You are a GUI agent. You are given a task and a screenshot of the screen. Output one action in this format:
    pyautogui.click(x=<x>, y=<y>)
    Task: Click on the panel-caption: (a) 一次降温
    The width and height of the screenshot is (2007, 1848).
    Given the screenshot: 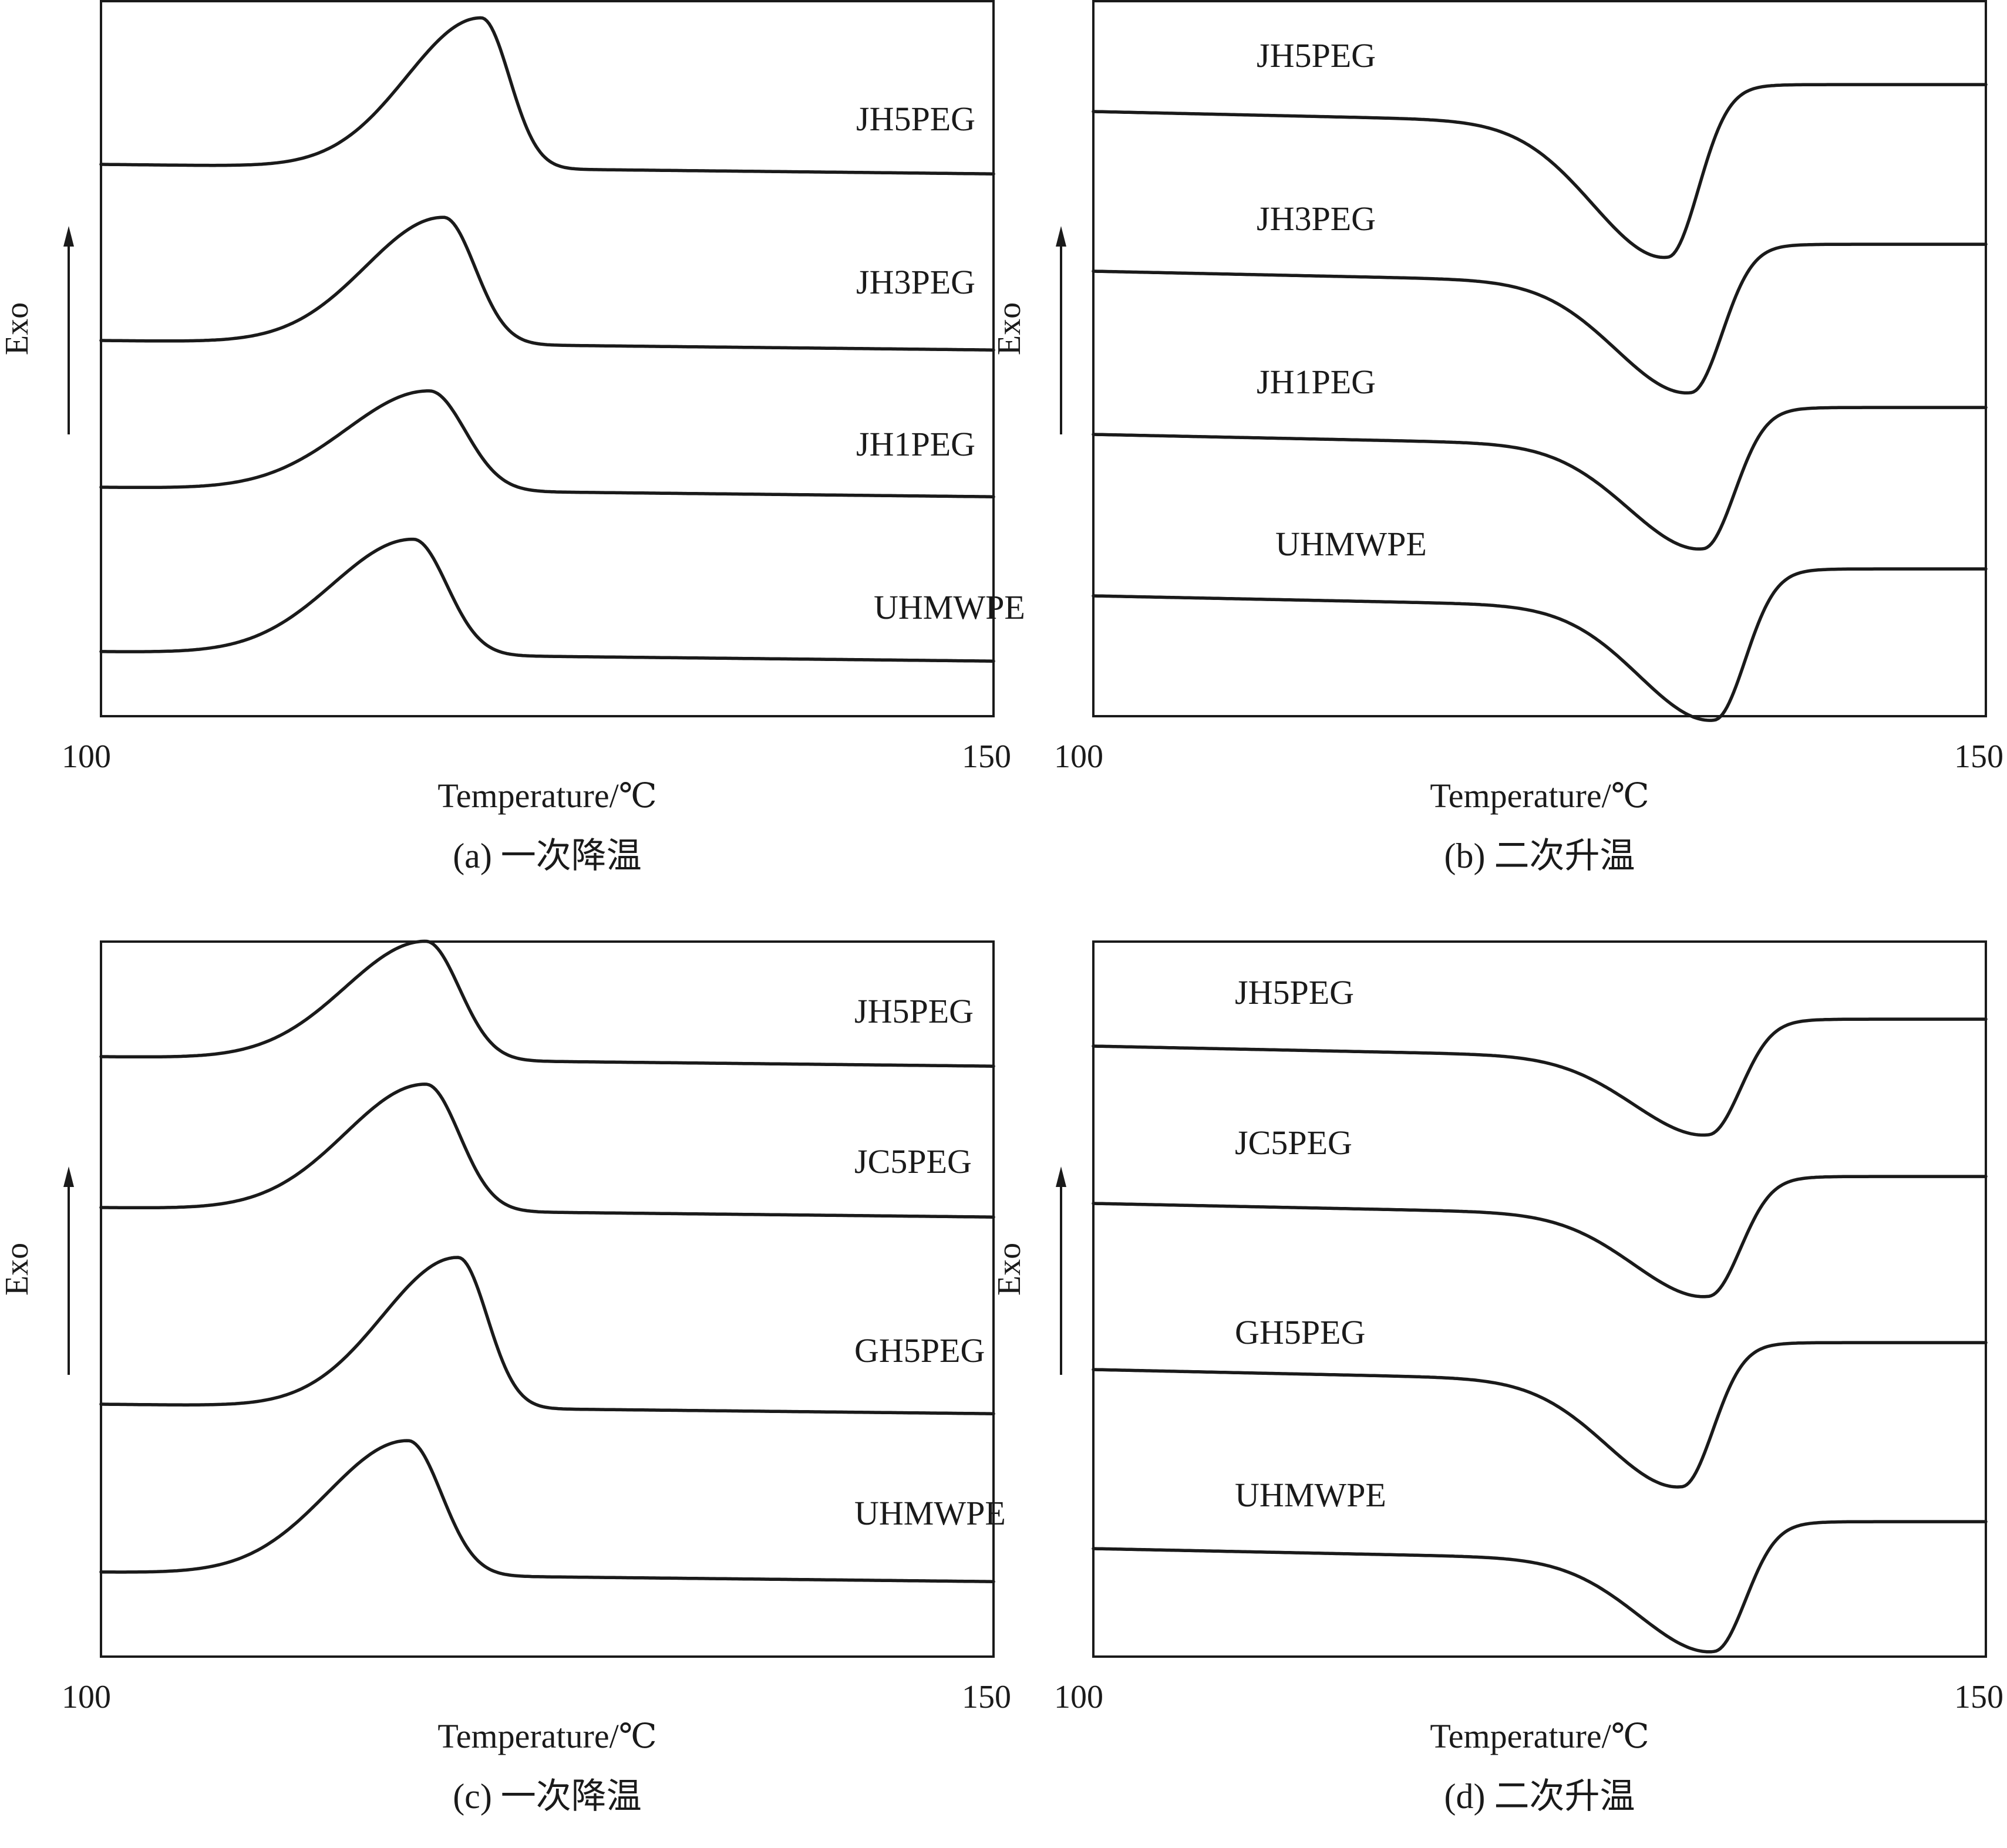 What is the action you would take?
    pyautogui.click(x=547, y=856)
    